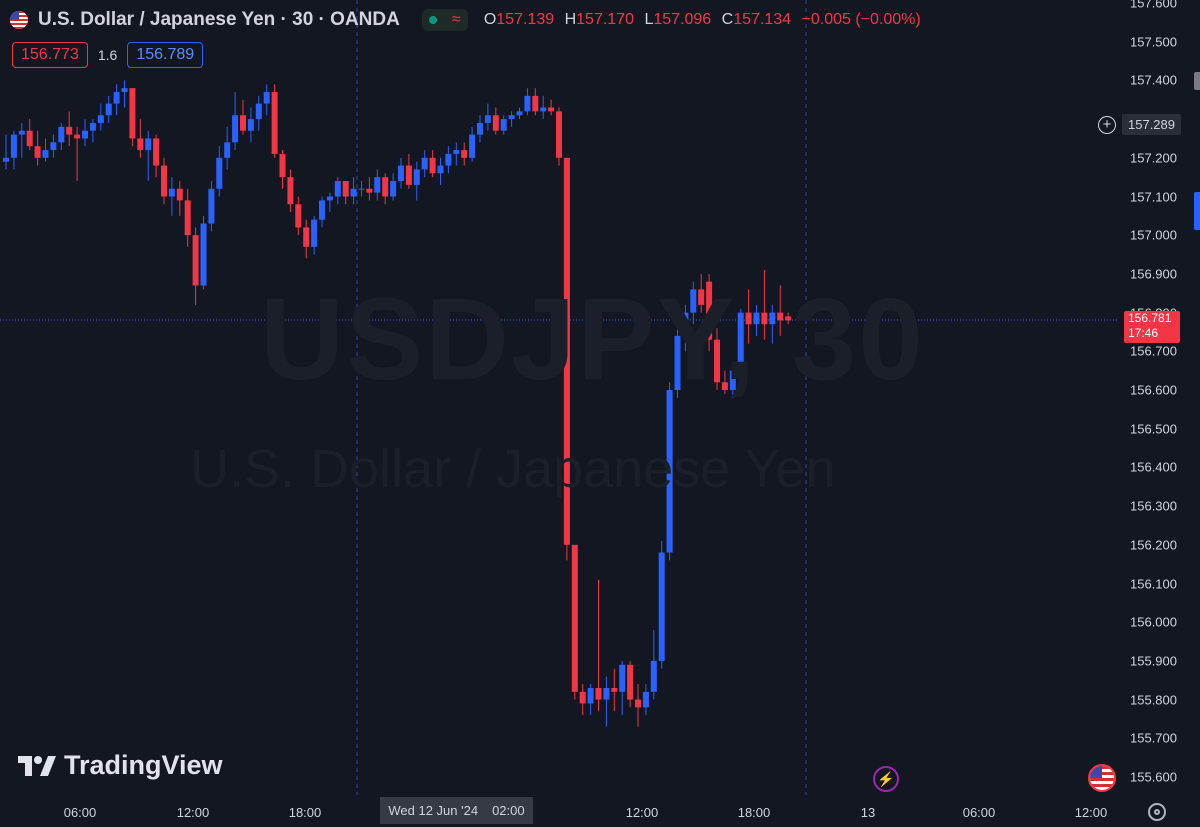 The width and height of the screenshot is (1200, 827). I want to click on alert-price-tag: 157.289, so click(1151, 124).